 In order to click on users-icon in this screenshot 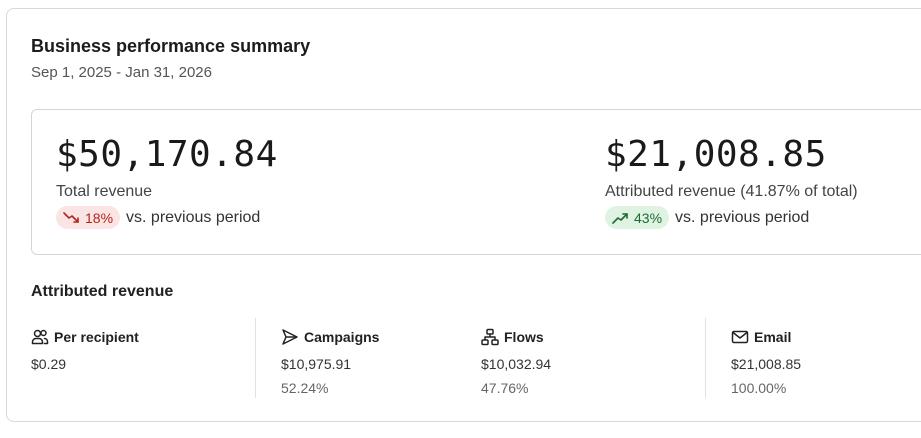, I will do `click(40, 337)`.